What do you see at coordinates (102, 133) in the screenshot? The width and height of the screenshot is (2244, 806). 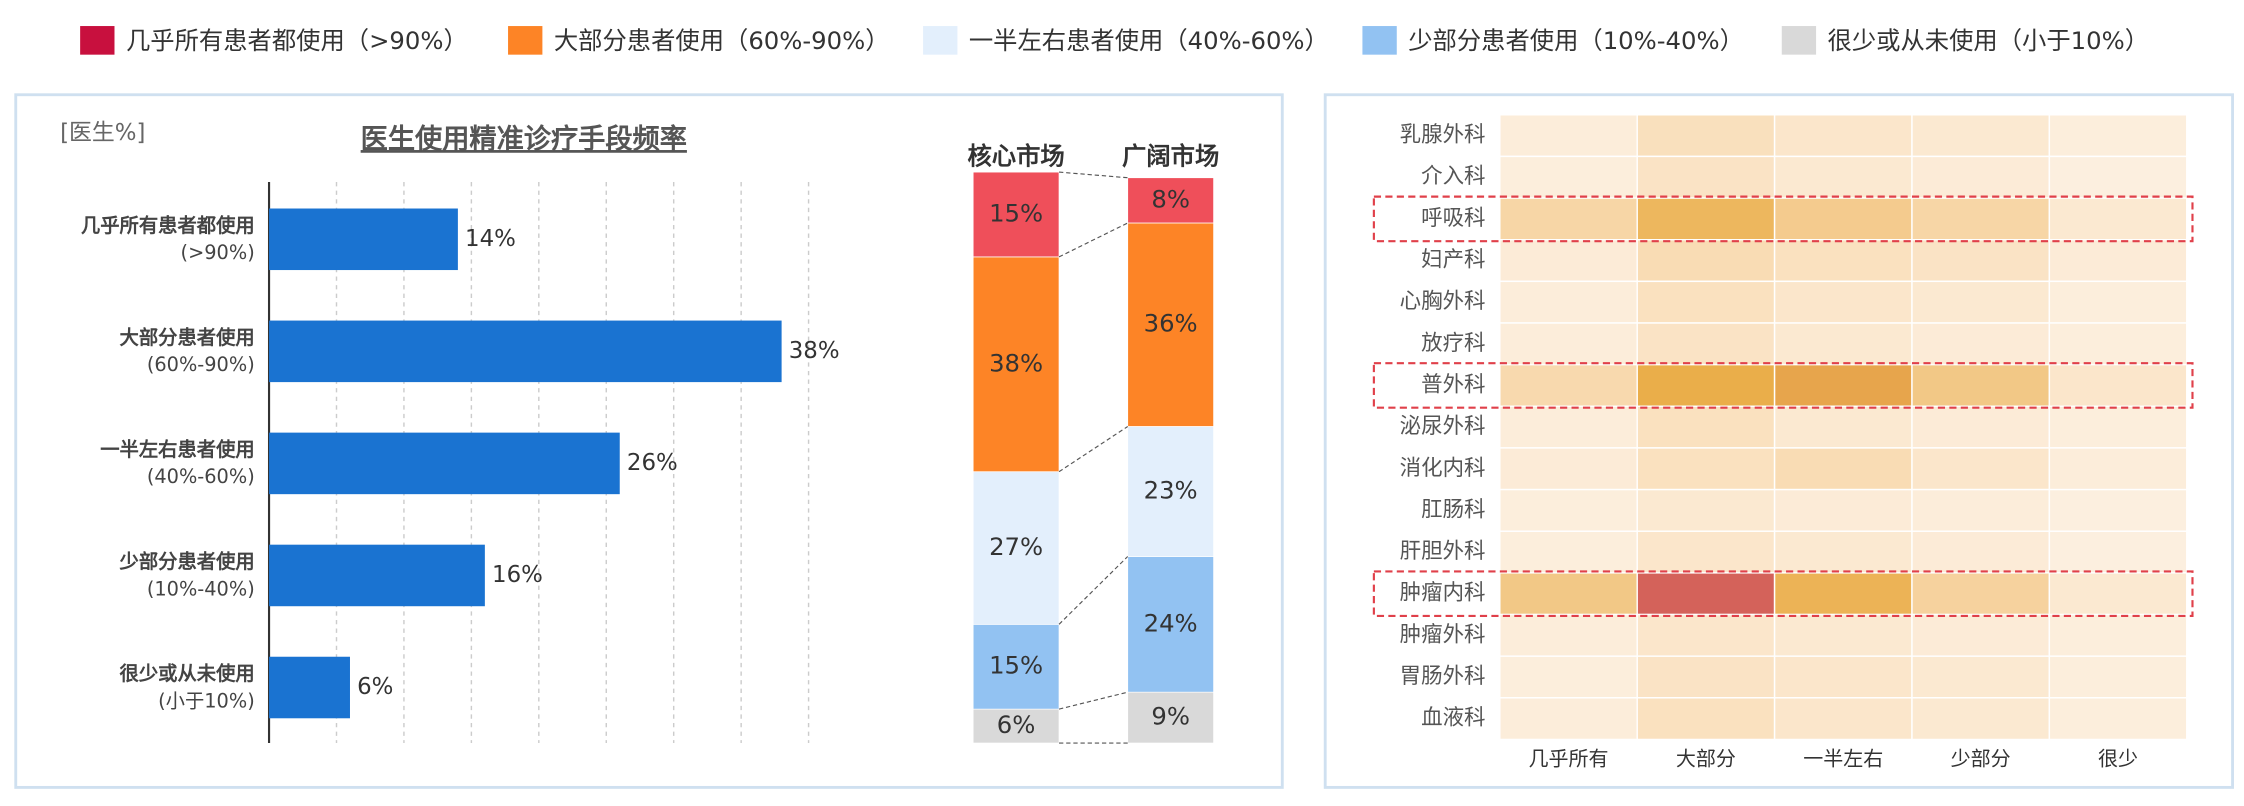 I see `y-label: [医生%]` at bounding box center [102, 133].